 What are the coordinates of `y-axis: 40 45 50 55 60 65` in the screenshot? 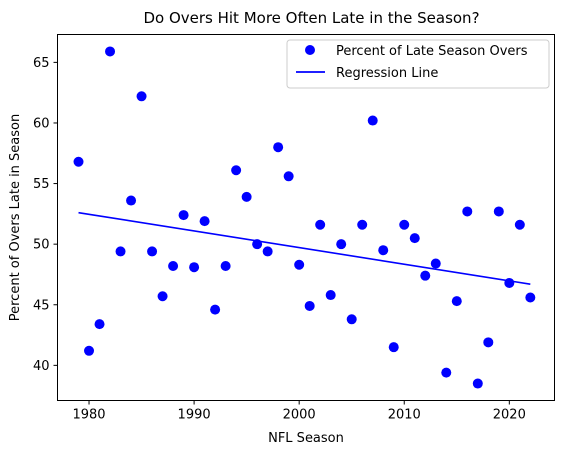 It's located at (45, 215).